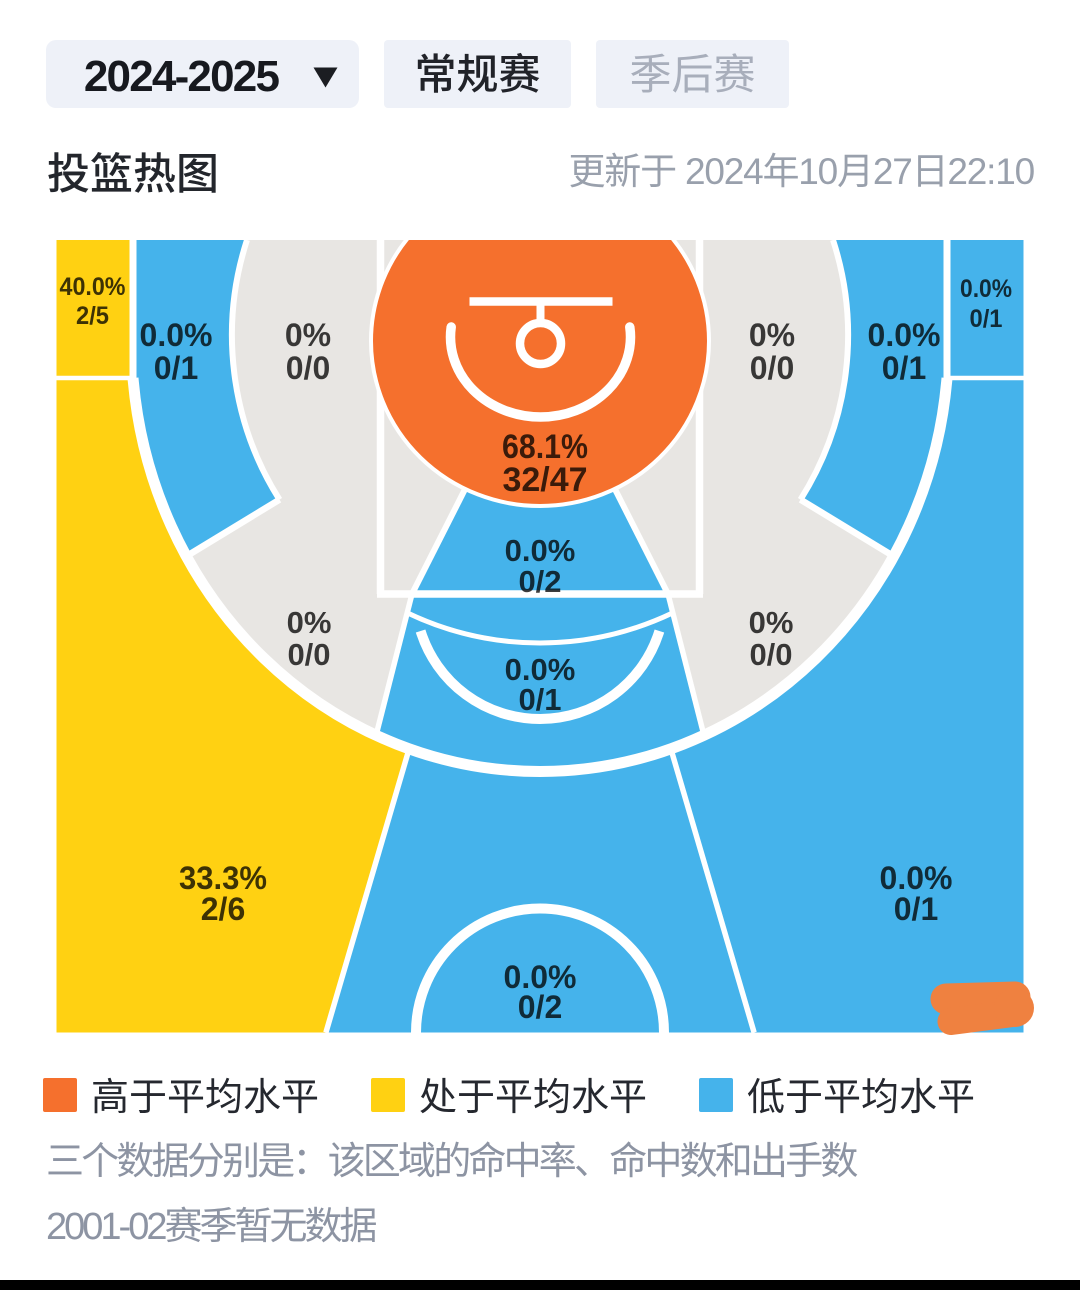  What do you see at coordinates (544, 480) in the screenshot?
I see `svg-text: 32/47` at bounding box center [544, 480].